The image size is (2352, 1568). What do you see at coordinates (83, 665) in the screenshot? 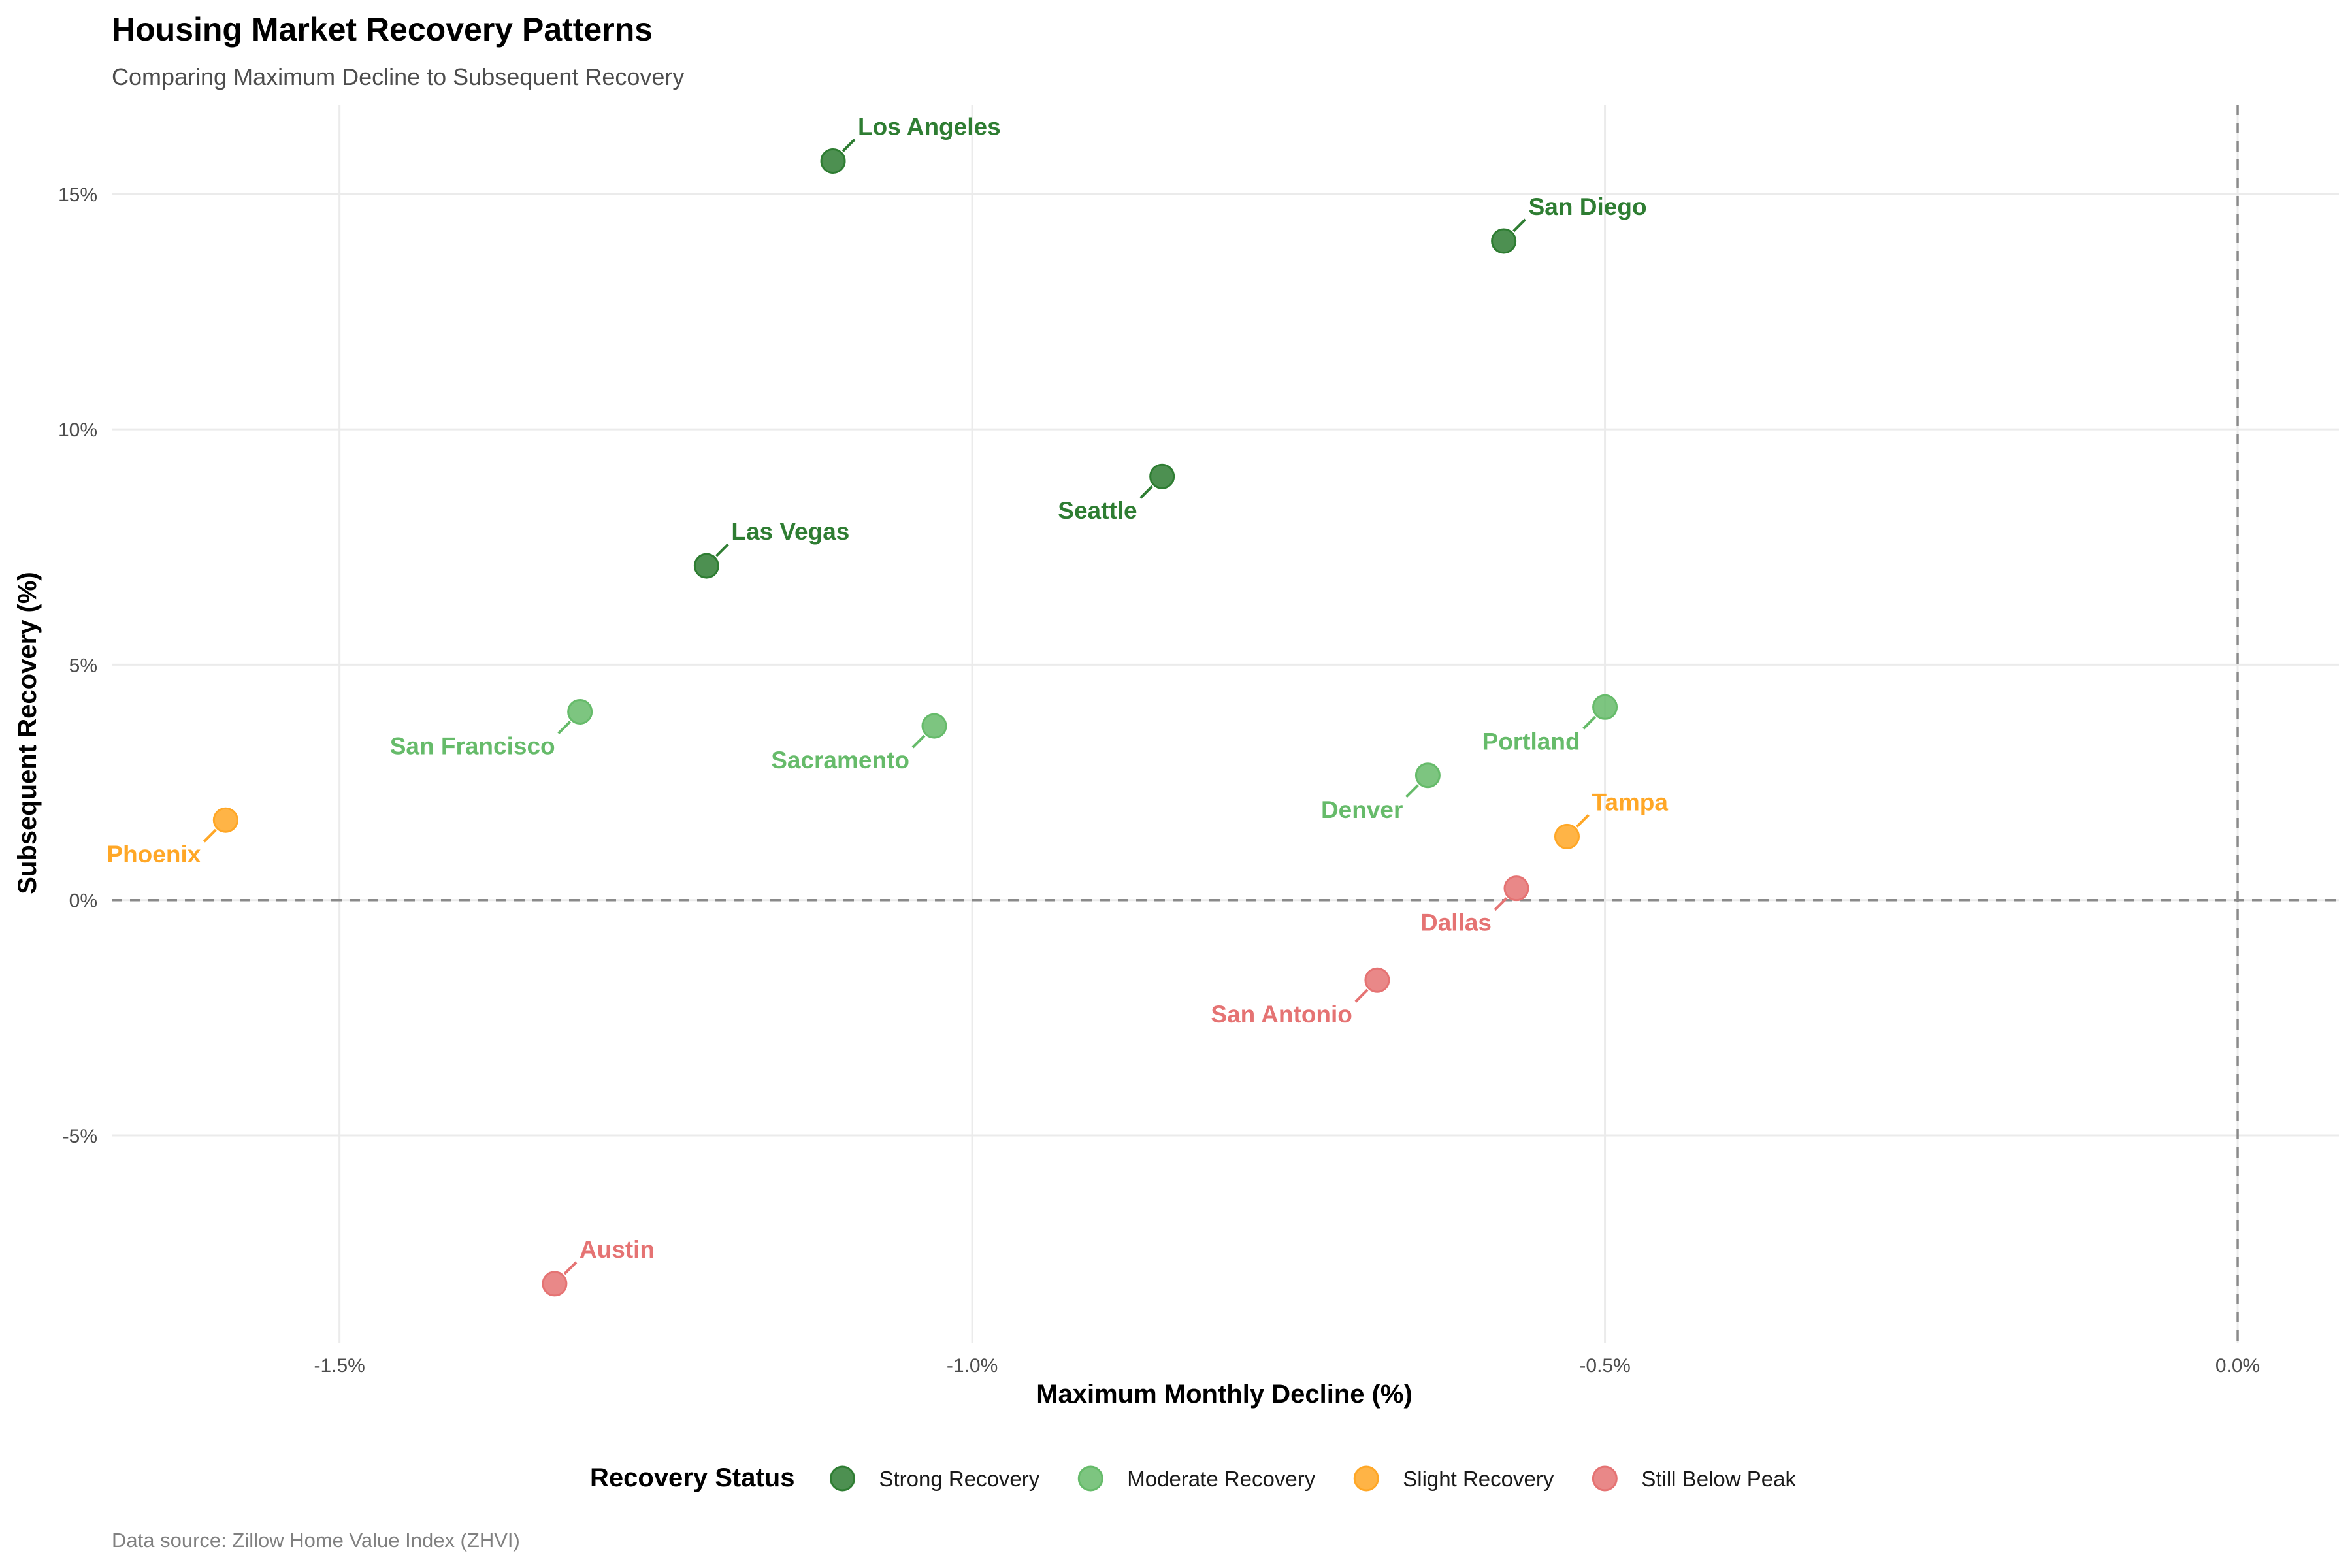
I see `y-tick-label: 5%` at bounding box center [83, 665].